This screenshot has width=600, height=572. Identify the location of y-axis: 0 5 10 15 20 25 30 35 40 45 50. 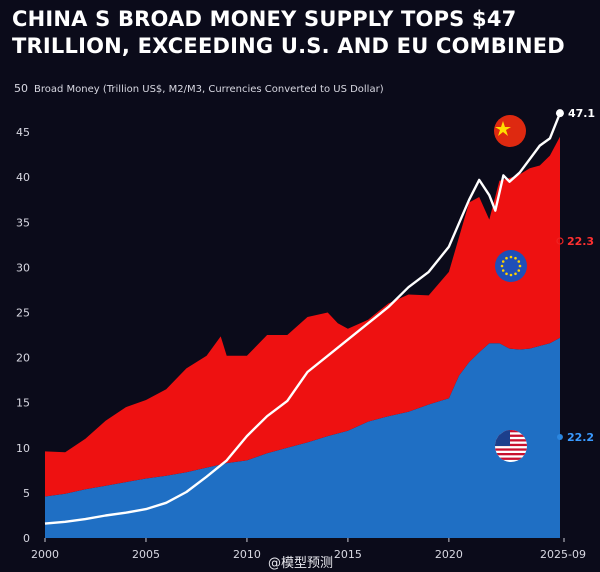
(22, 313).